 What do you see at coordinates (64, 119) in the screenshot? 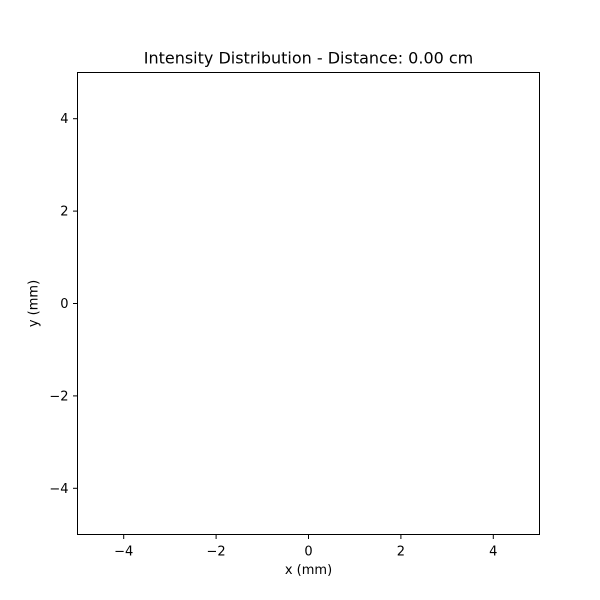
I see `y-tick-label: 4` at bounding box center [64, 119].